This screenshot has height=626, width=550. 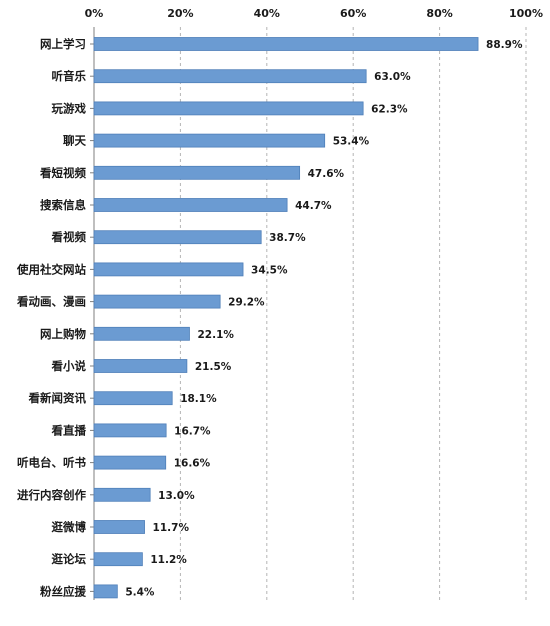 I want to click on x-tick-label: 40%, so click(x=267, y=13).